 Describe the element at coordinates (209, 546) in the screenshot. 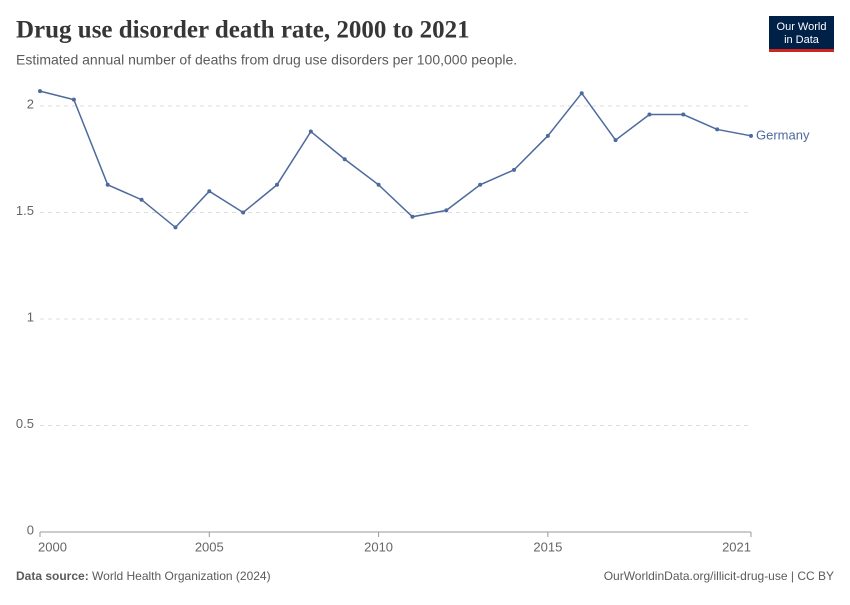

I see `x-tick-label: 2005` at that location.